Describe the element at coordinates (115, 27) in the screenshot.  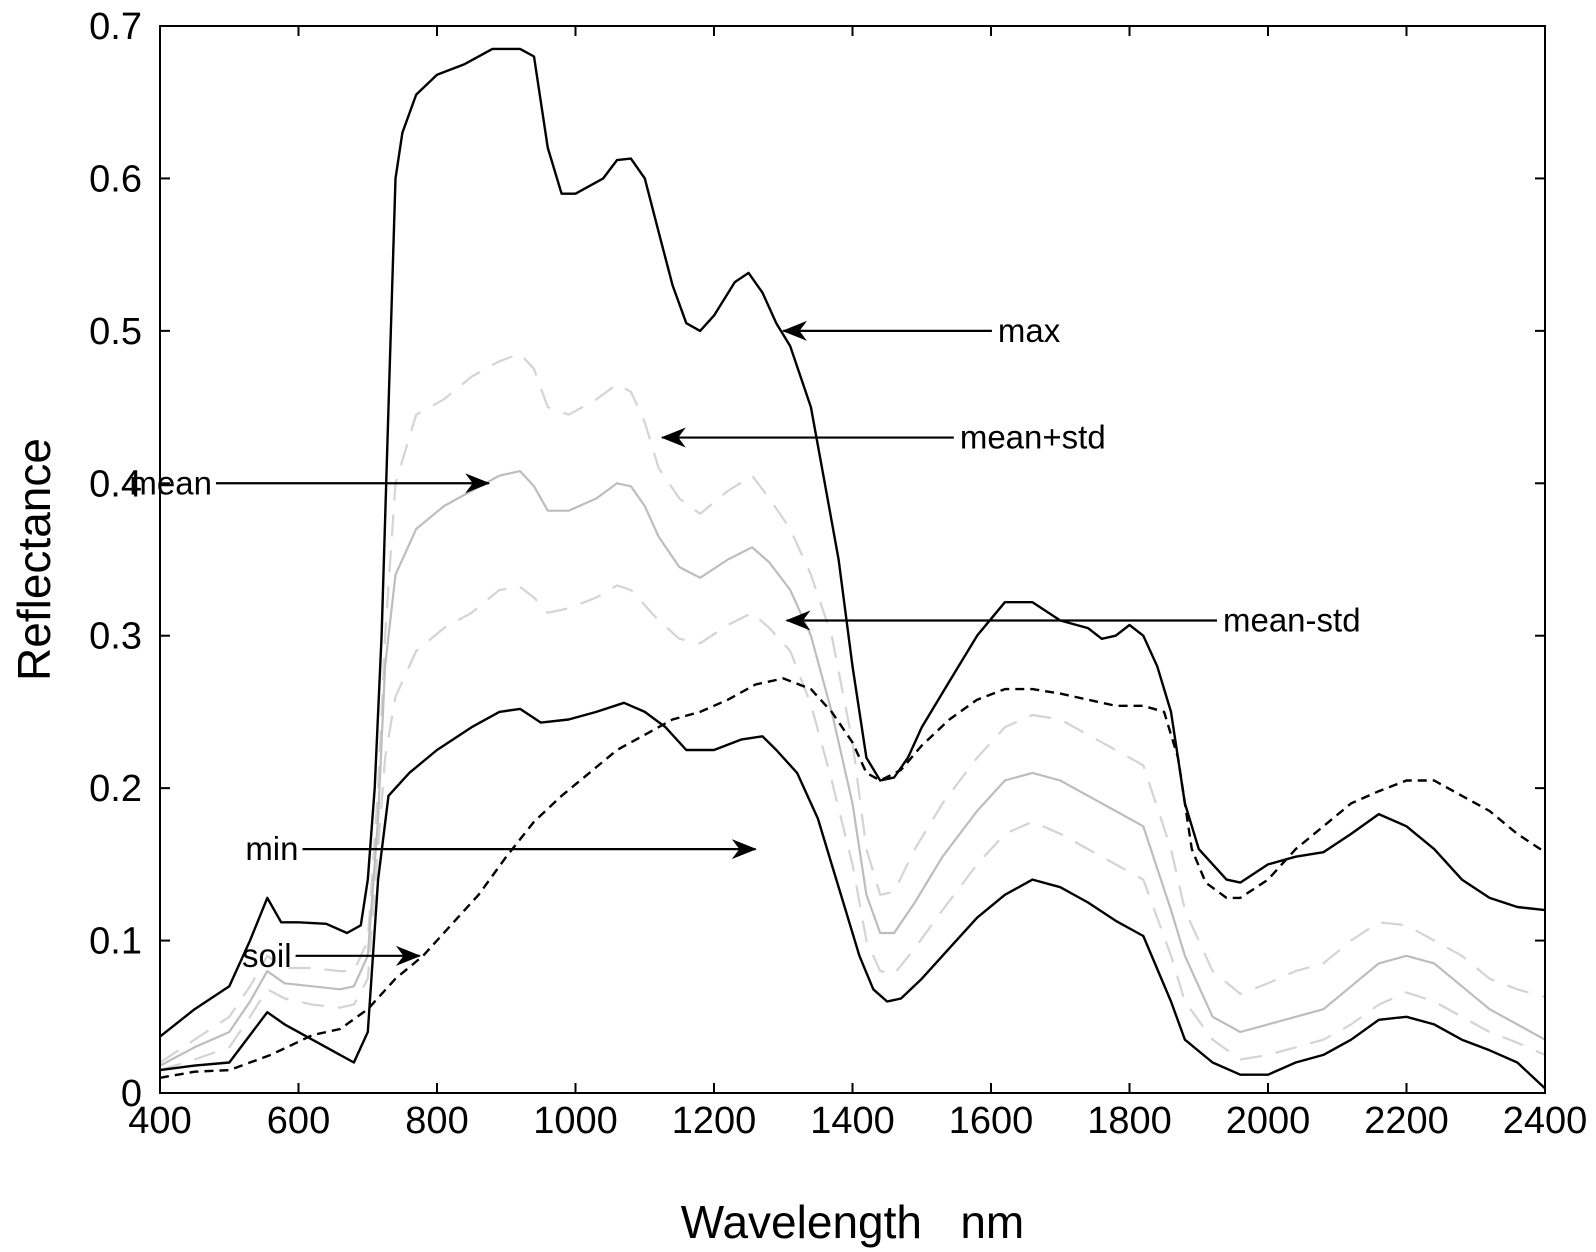
I see `y-tick-label: 0.7` at that location.